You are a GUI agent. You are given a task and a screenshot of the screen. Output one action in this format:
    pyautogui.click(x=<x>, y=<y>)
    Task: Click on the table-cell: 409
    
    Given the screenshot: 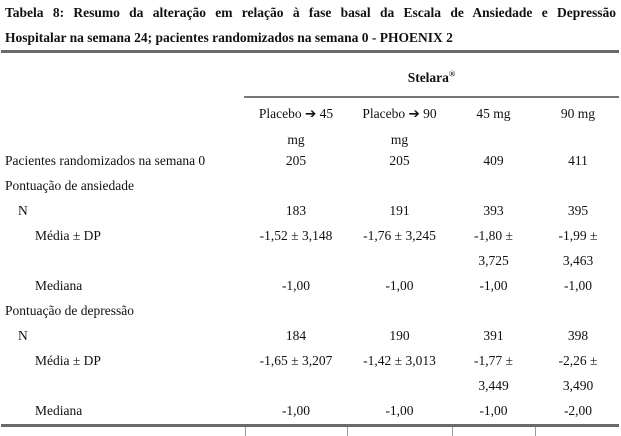 What is the action you would take?
    pyautogui.click(x=493, y=160)
    